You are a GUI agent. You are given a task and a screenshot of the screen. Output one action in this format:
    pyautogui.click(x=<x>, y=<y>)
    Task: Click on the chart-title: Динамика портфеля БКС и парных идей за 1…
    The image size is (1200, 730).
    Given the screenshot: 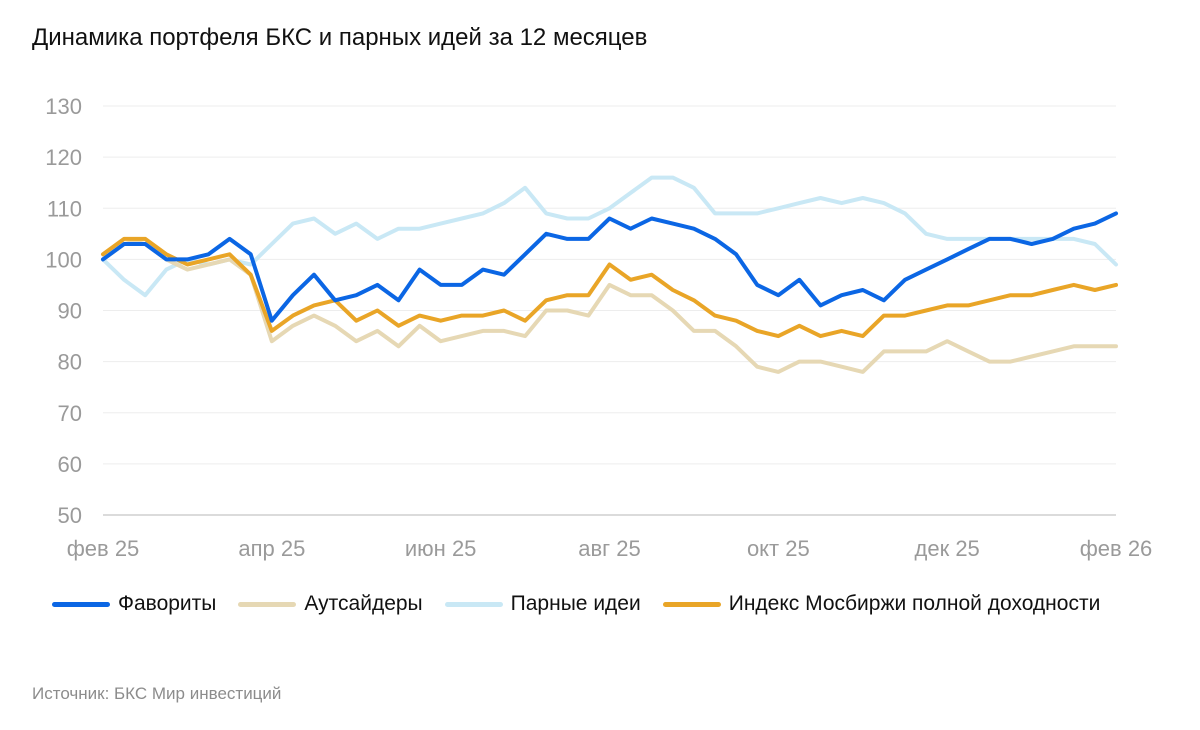 What is the action you would take?
    pyautogui.click(x=340, y=37)
    